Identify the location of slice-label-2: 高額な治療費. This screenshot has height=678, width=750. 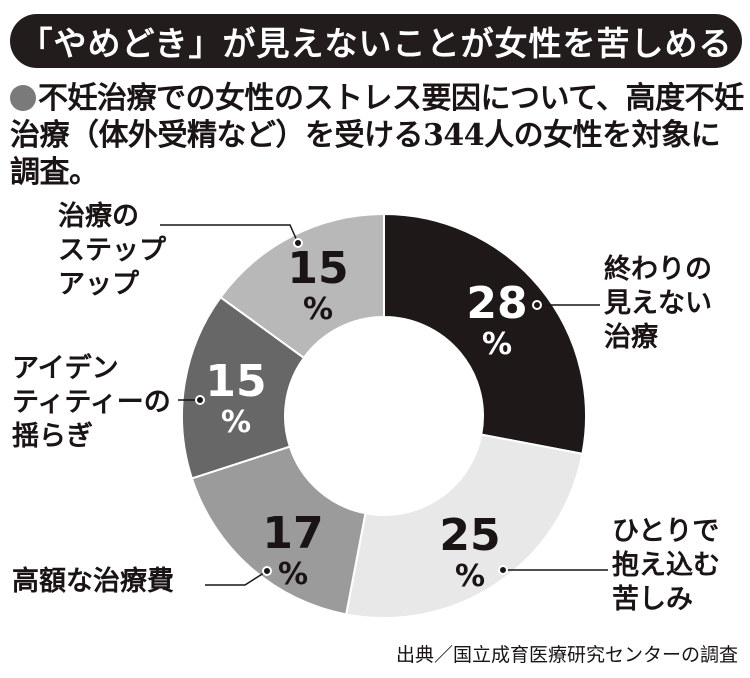
(93, 581).